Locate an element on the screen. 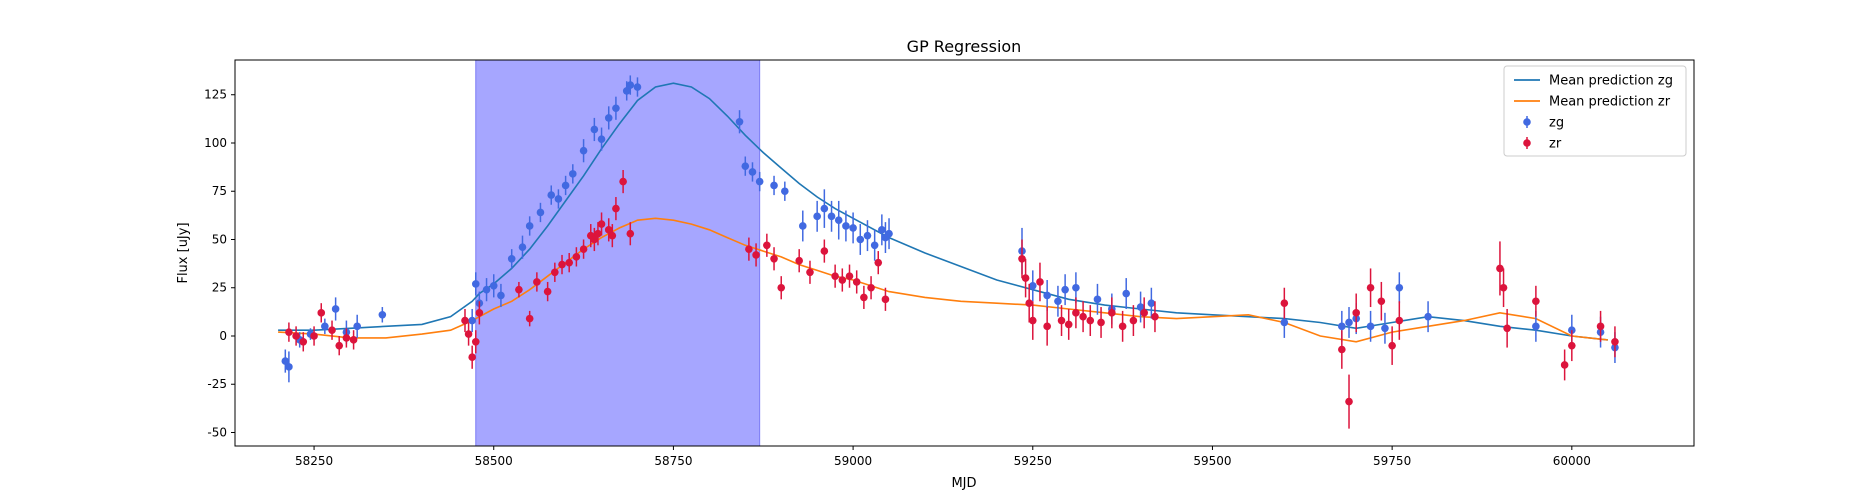  legend-label: Mean prediction zg is located at coordinates (1611, 81).